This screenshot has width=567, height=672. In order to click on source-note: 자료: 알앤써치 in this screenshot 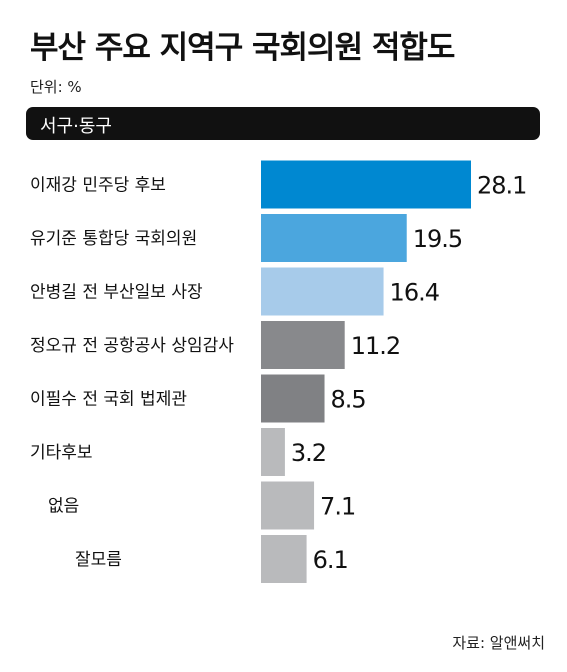, I will do `click(498, 643)`.